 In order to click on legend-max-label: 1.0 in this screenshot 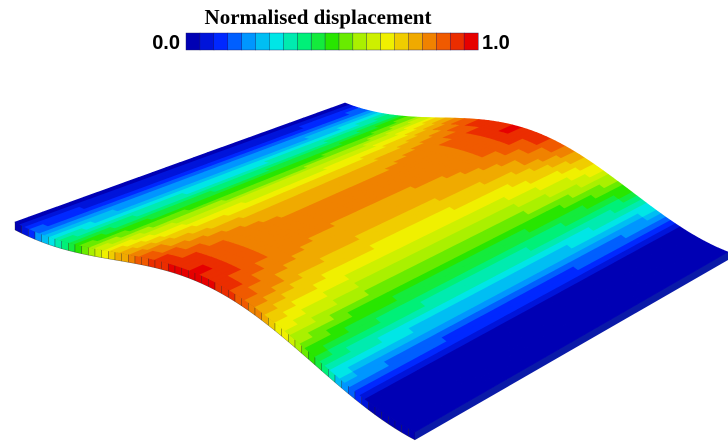, I will do `click(496, 43)`.